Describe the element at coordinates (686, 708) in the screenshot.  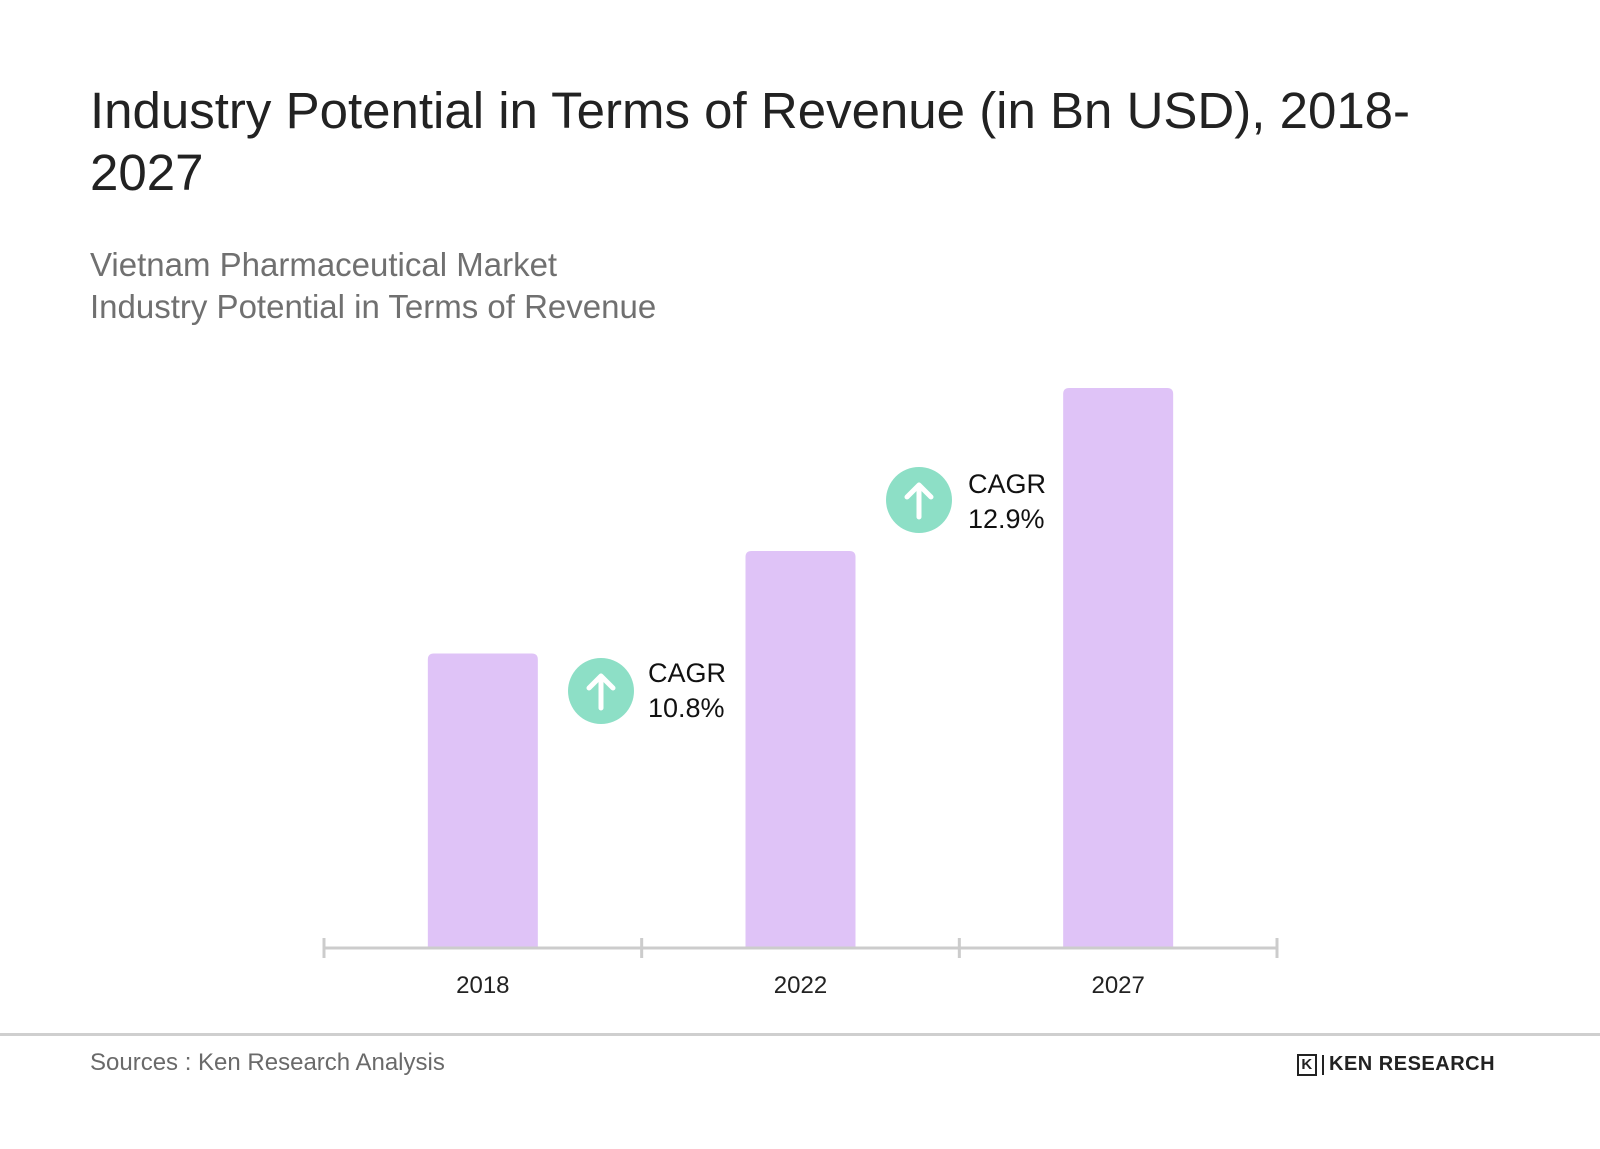
I see `cagr-1-value: 10.8%` at that location.